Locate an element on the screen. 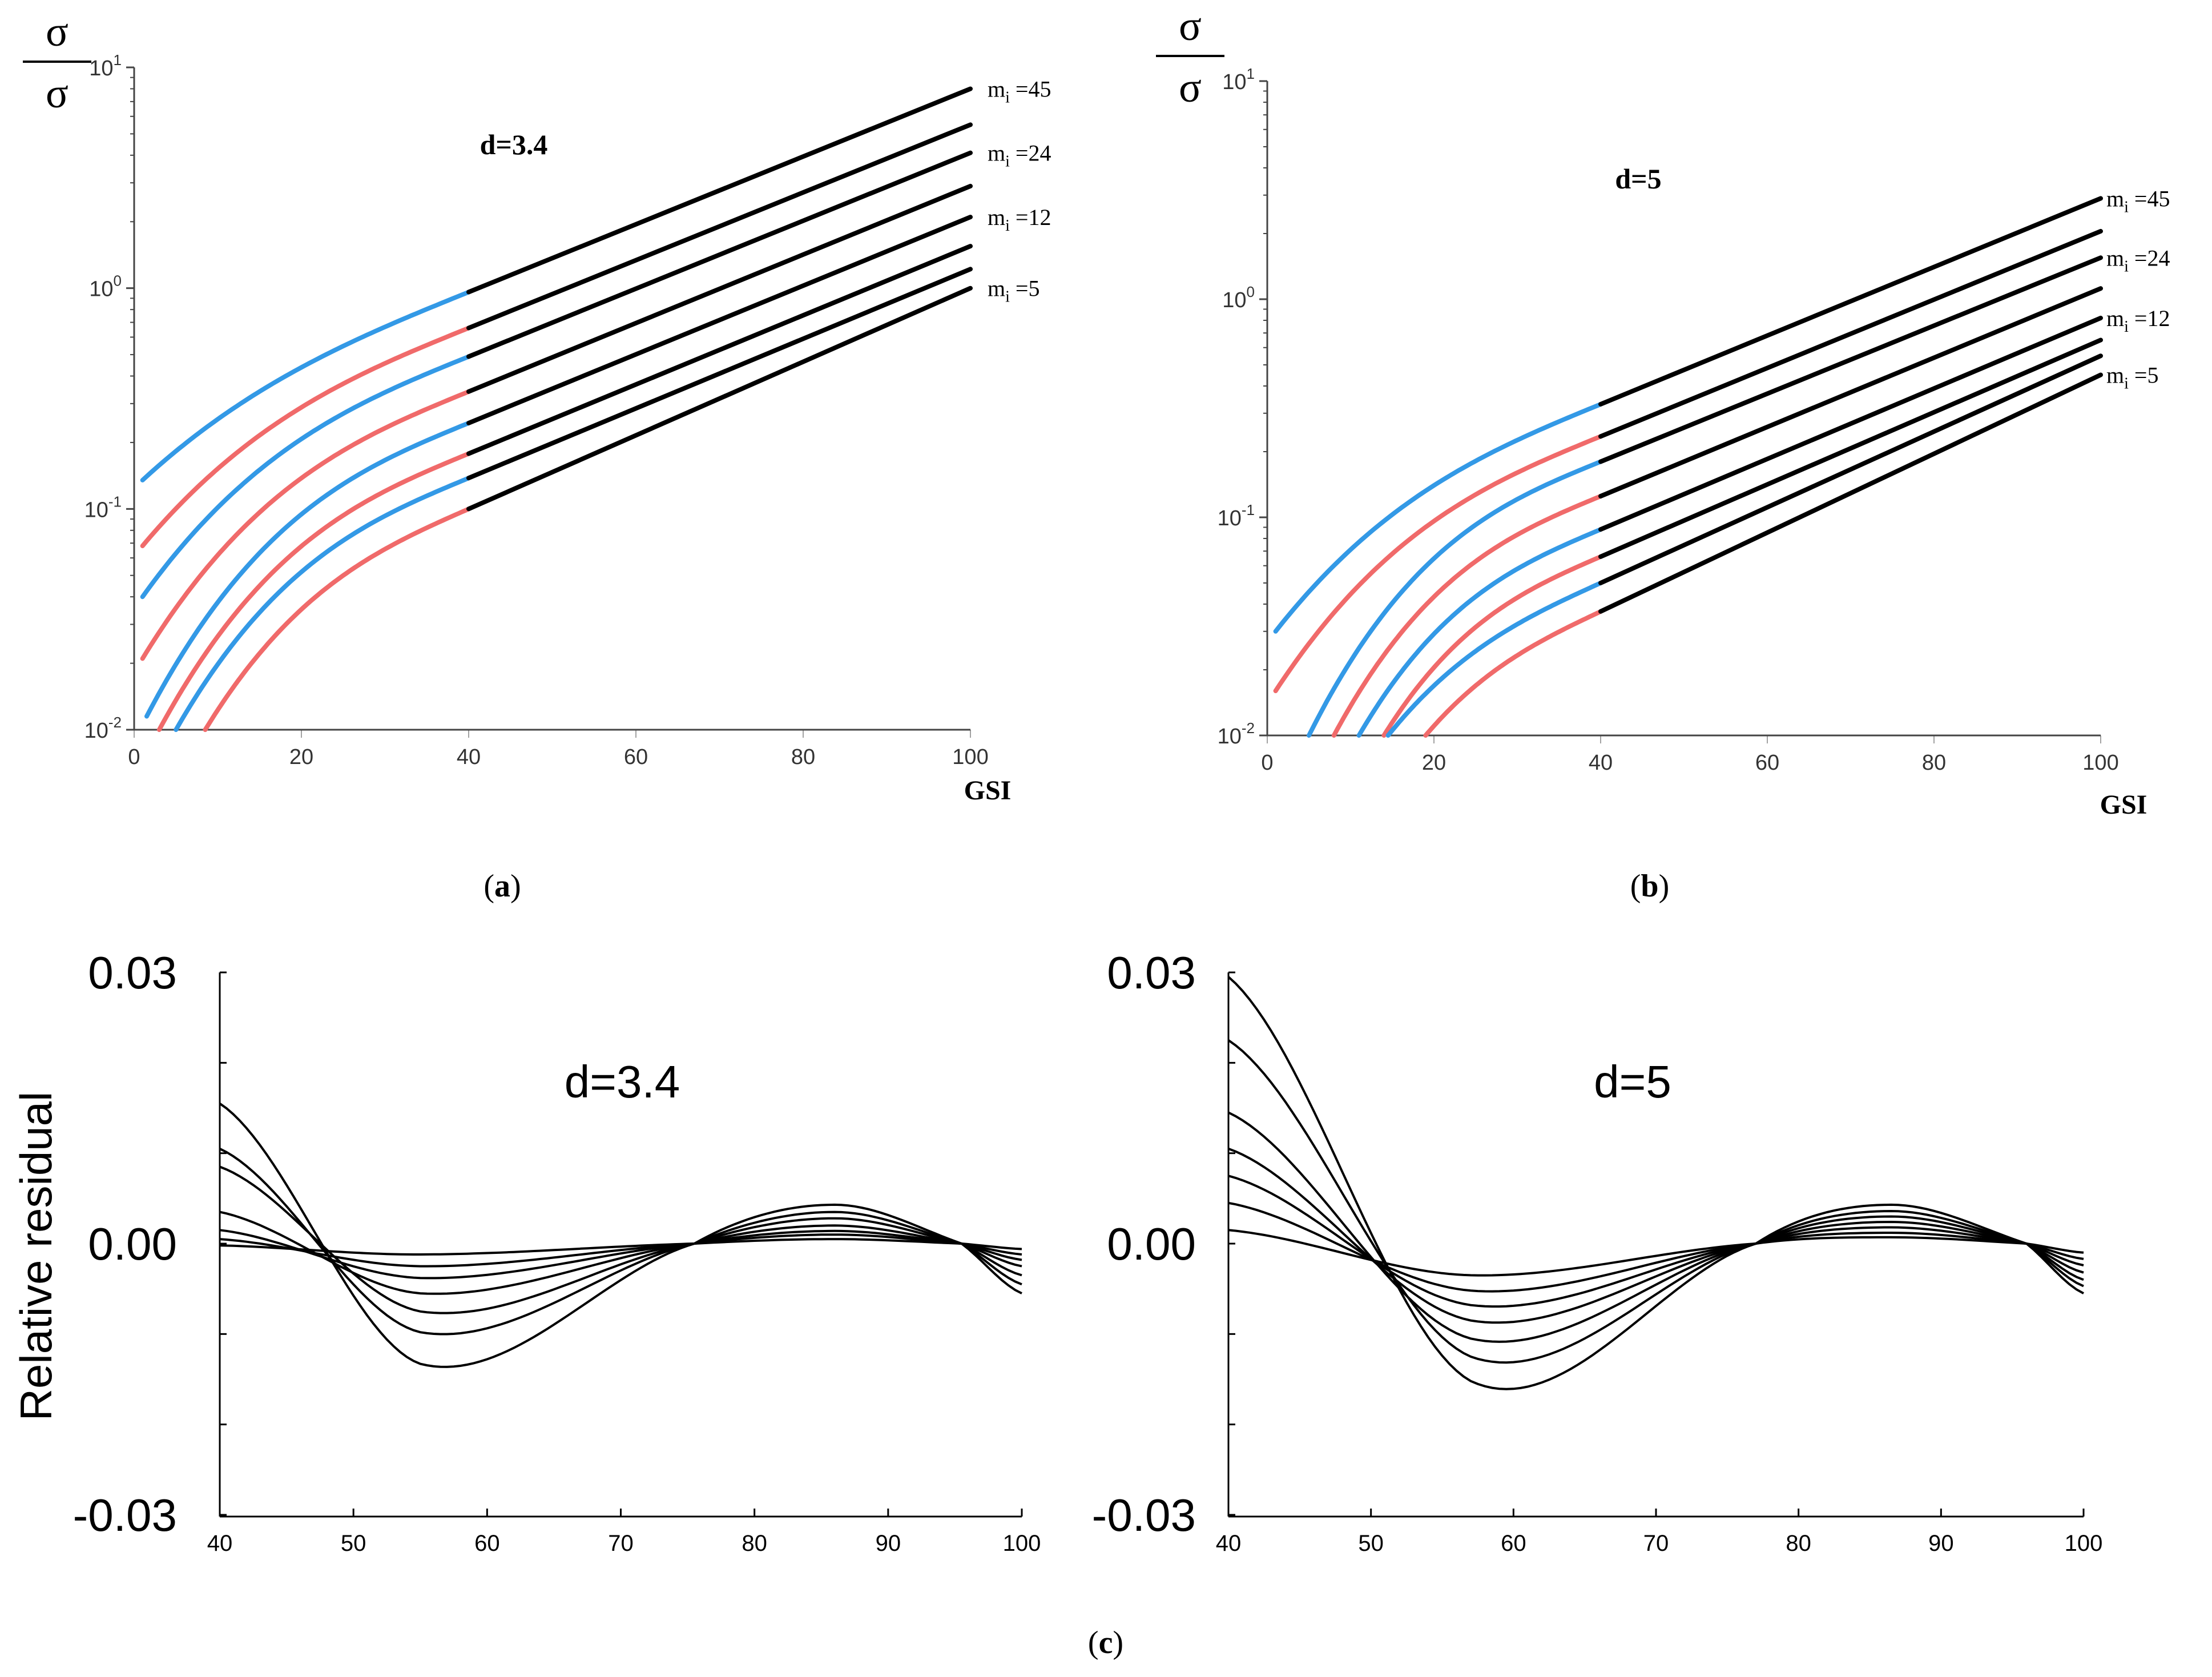 This screenshot has height=1677, width=2212. mi-value: 45 is located at coordinates (2158, 199).